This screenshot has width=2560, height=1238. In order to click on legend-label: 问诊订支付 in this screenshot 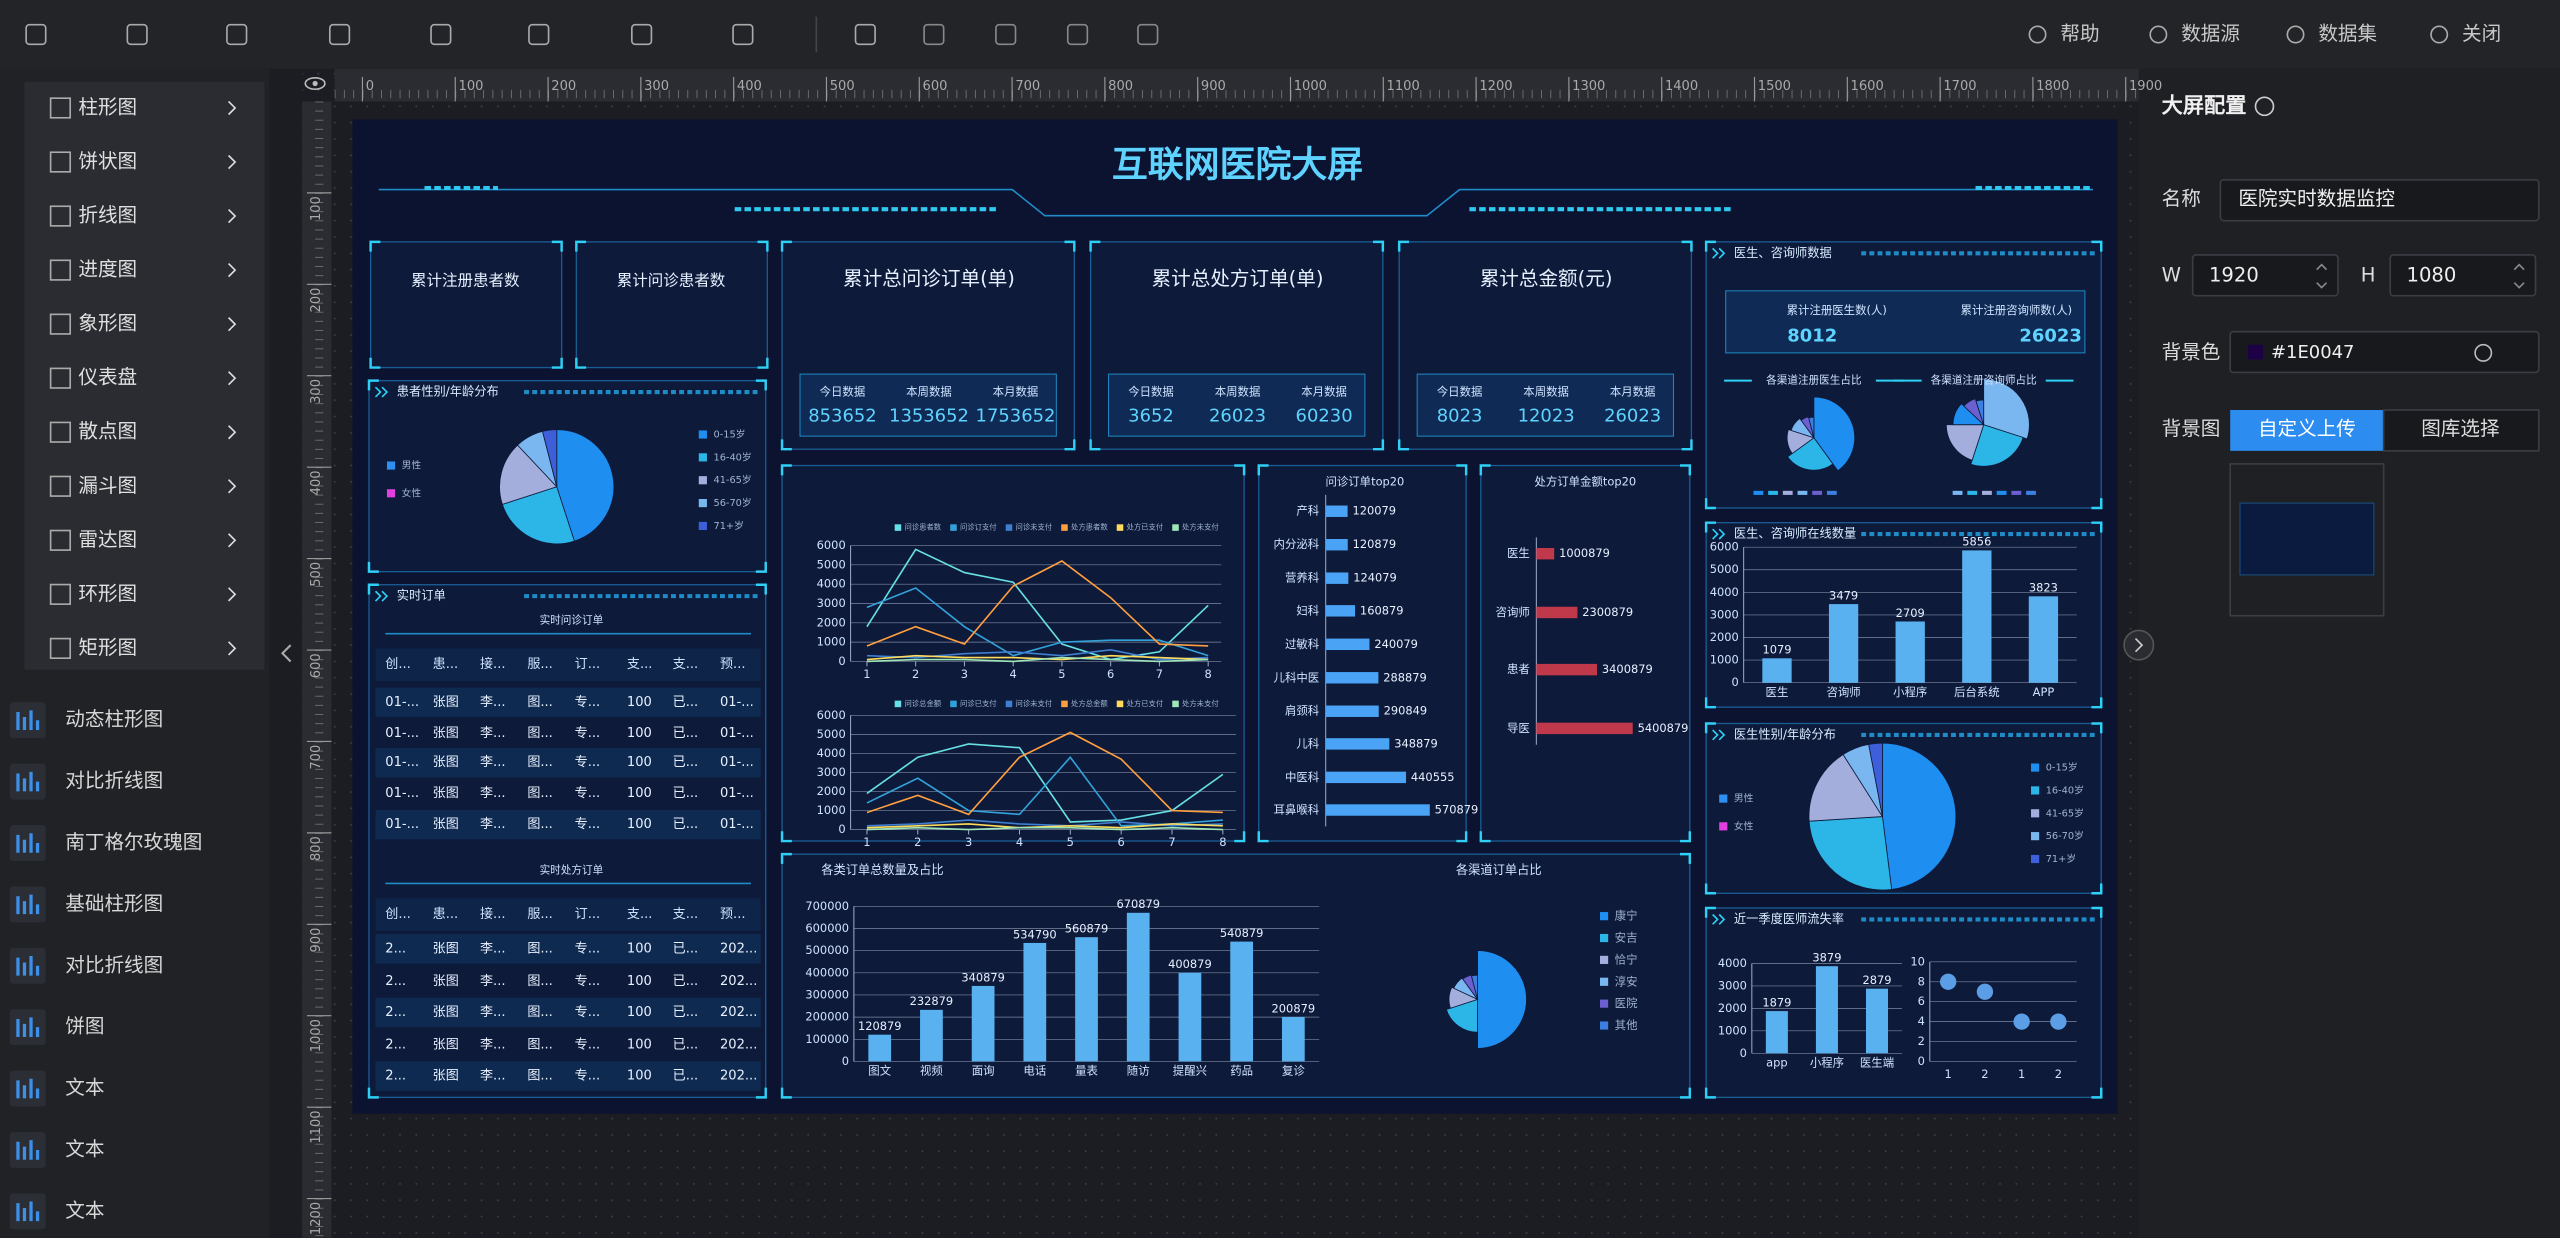, I will do `click(978, 527)`.